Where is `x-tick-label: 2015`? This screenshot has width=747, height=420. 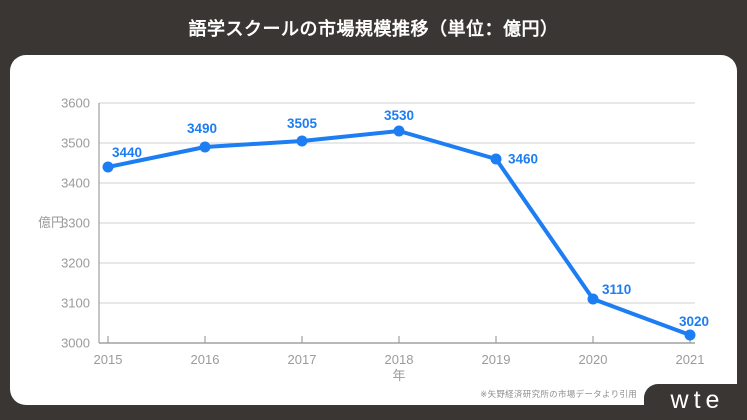
x-tick-label: 2015 is located at coordinates (108, 359).